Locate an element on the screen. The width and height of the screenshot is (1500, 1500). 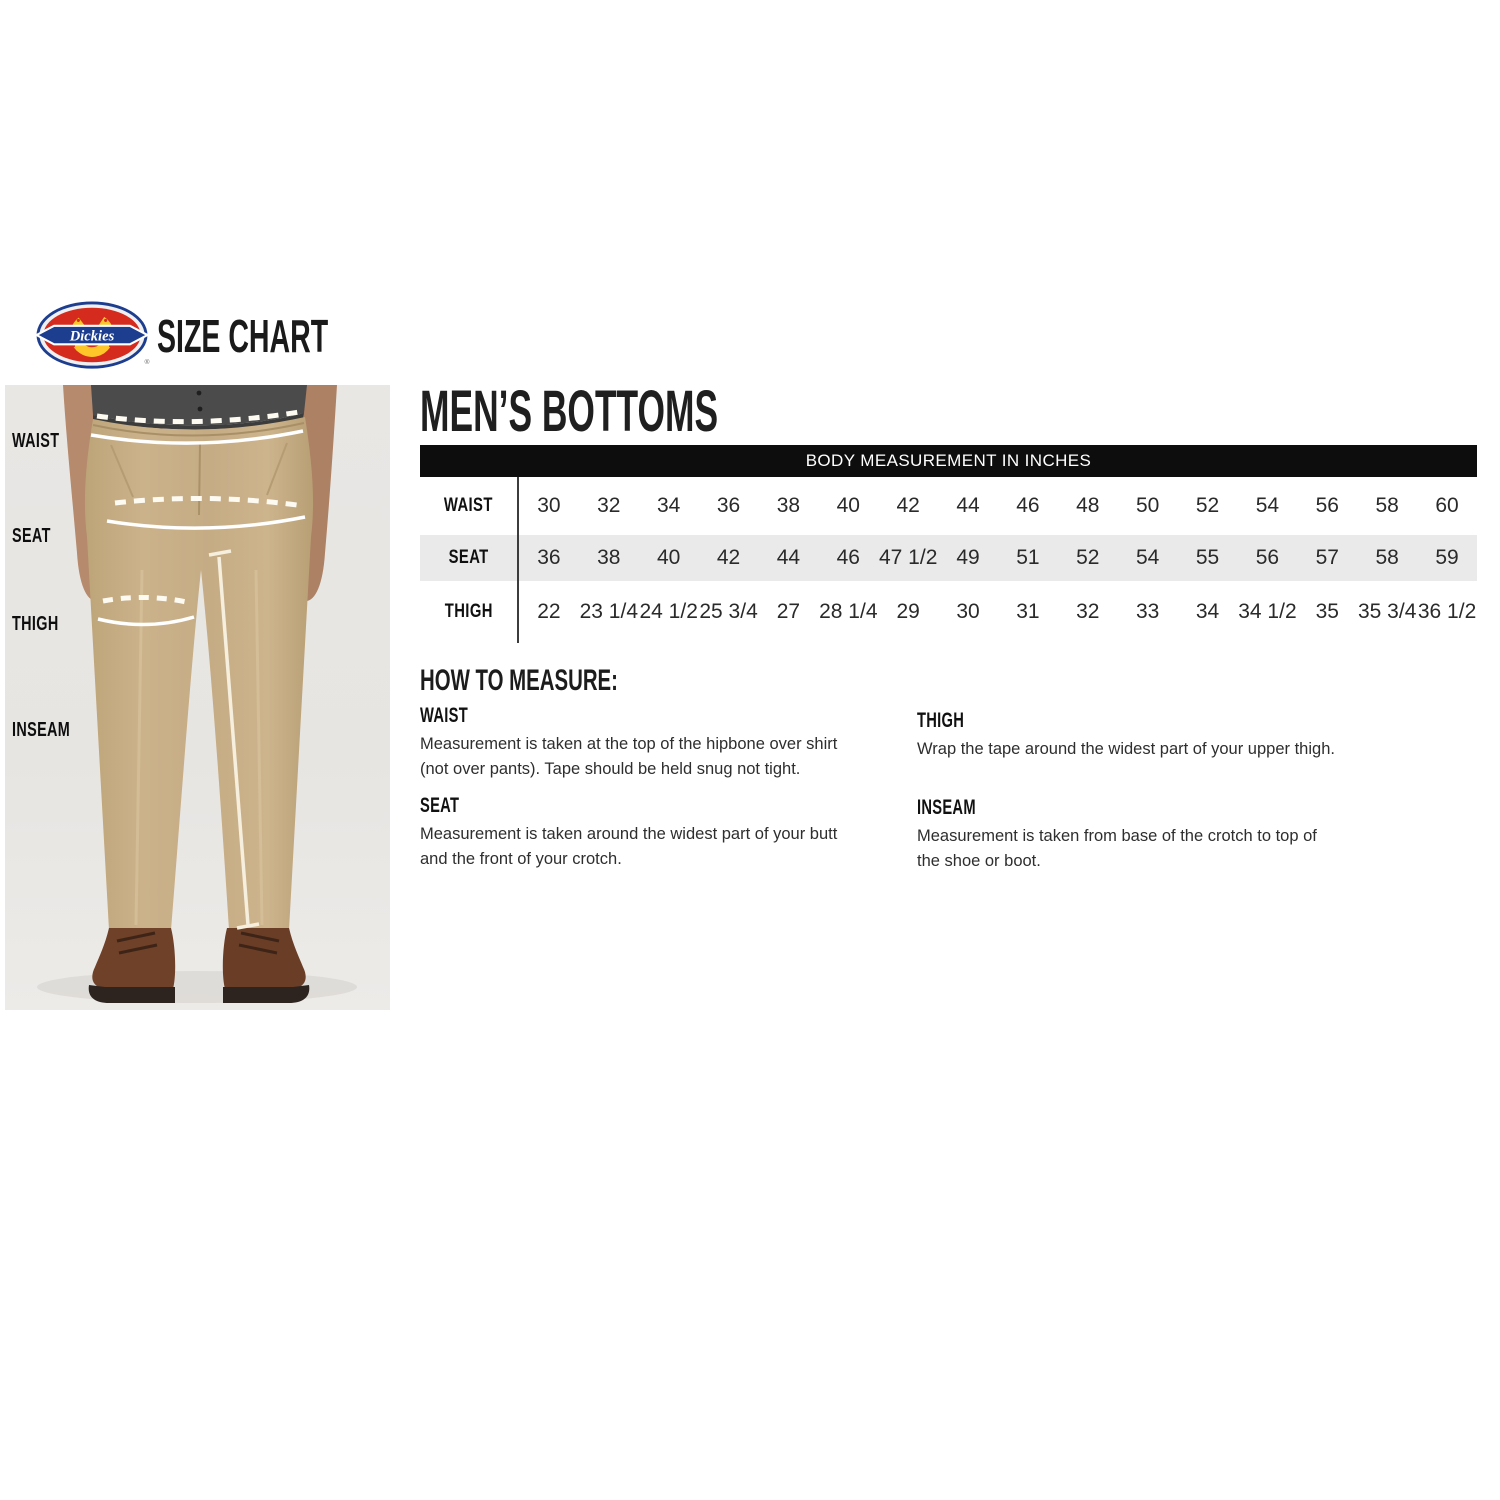
measurement-photo: WAIST SEAT THIGH INSEAM is located at coordinates (197, 697).